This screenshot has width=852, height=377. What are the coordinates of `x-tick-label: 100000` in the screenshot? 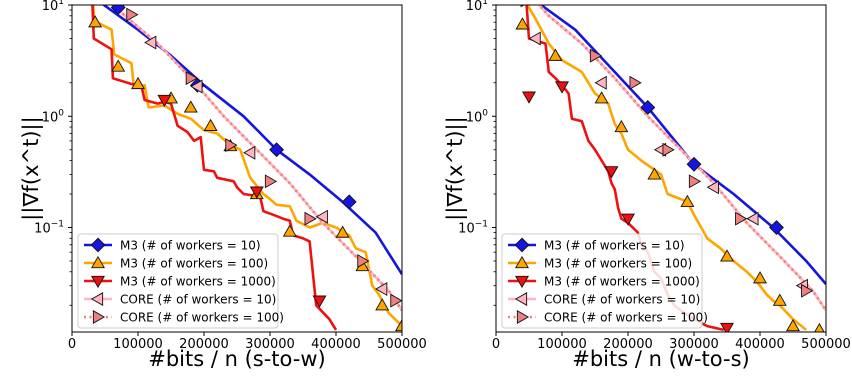 It's located at (562, 344).